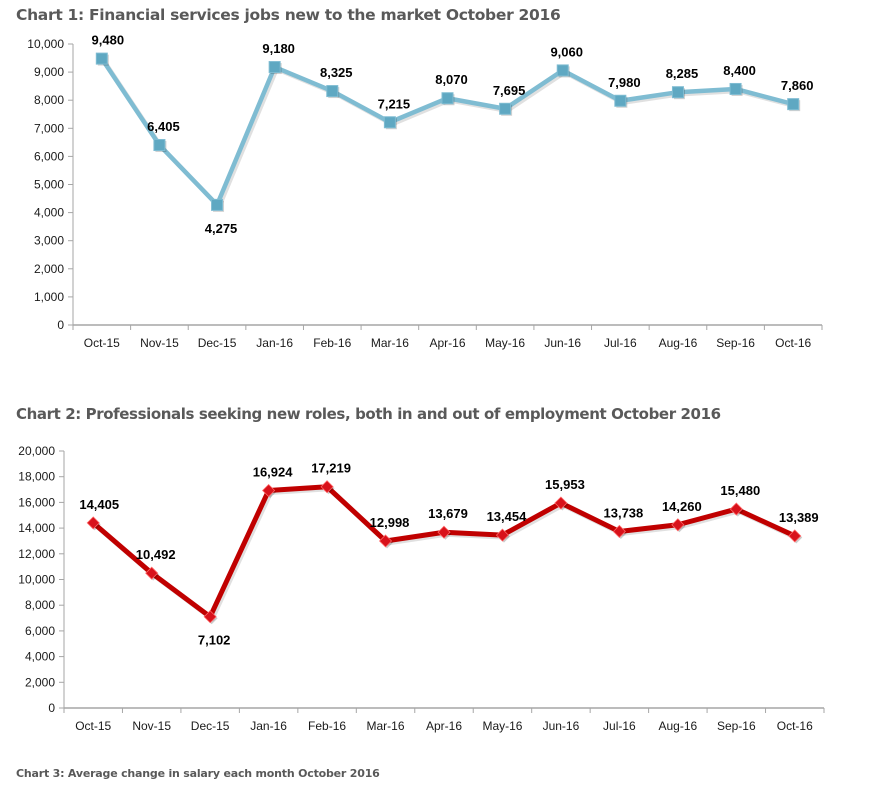 This screenshot has width=886, height=802. Describe the element at coordinates (624, 82) in the screenshot. I see `data-label: 7,980` at that location.